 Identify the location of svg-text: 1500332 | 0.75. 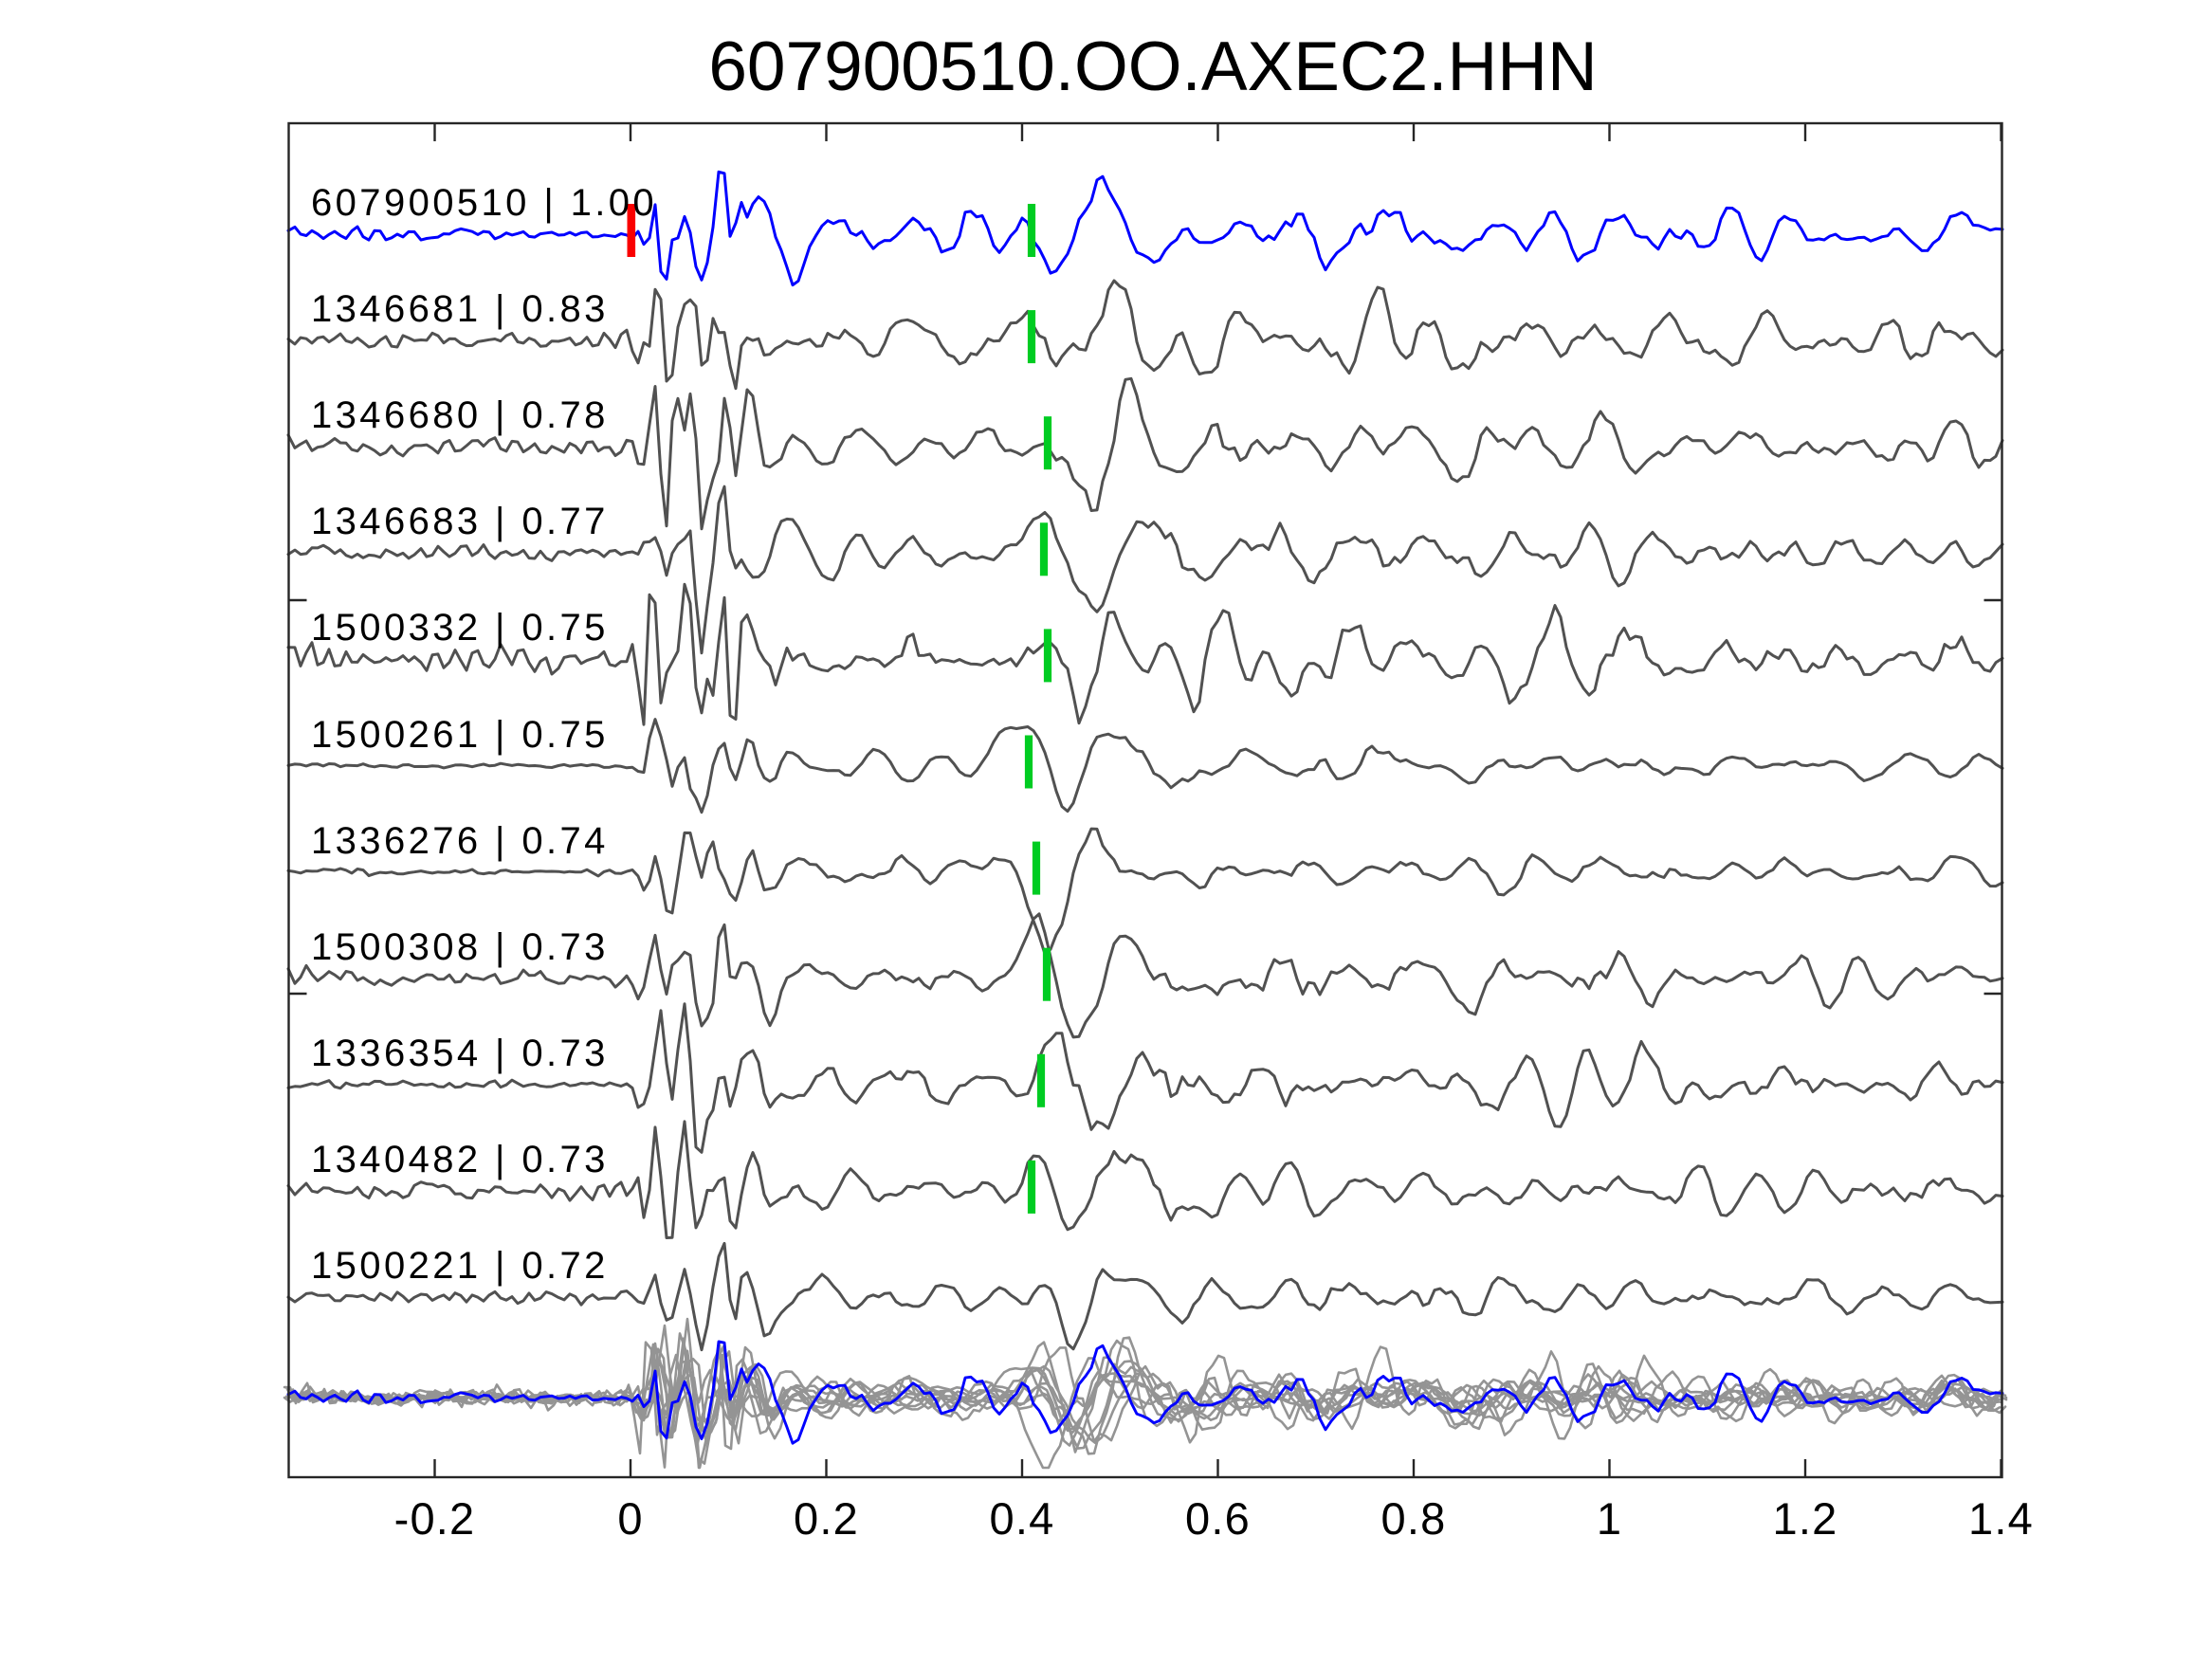
(460, 628).